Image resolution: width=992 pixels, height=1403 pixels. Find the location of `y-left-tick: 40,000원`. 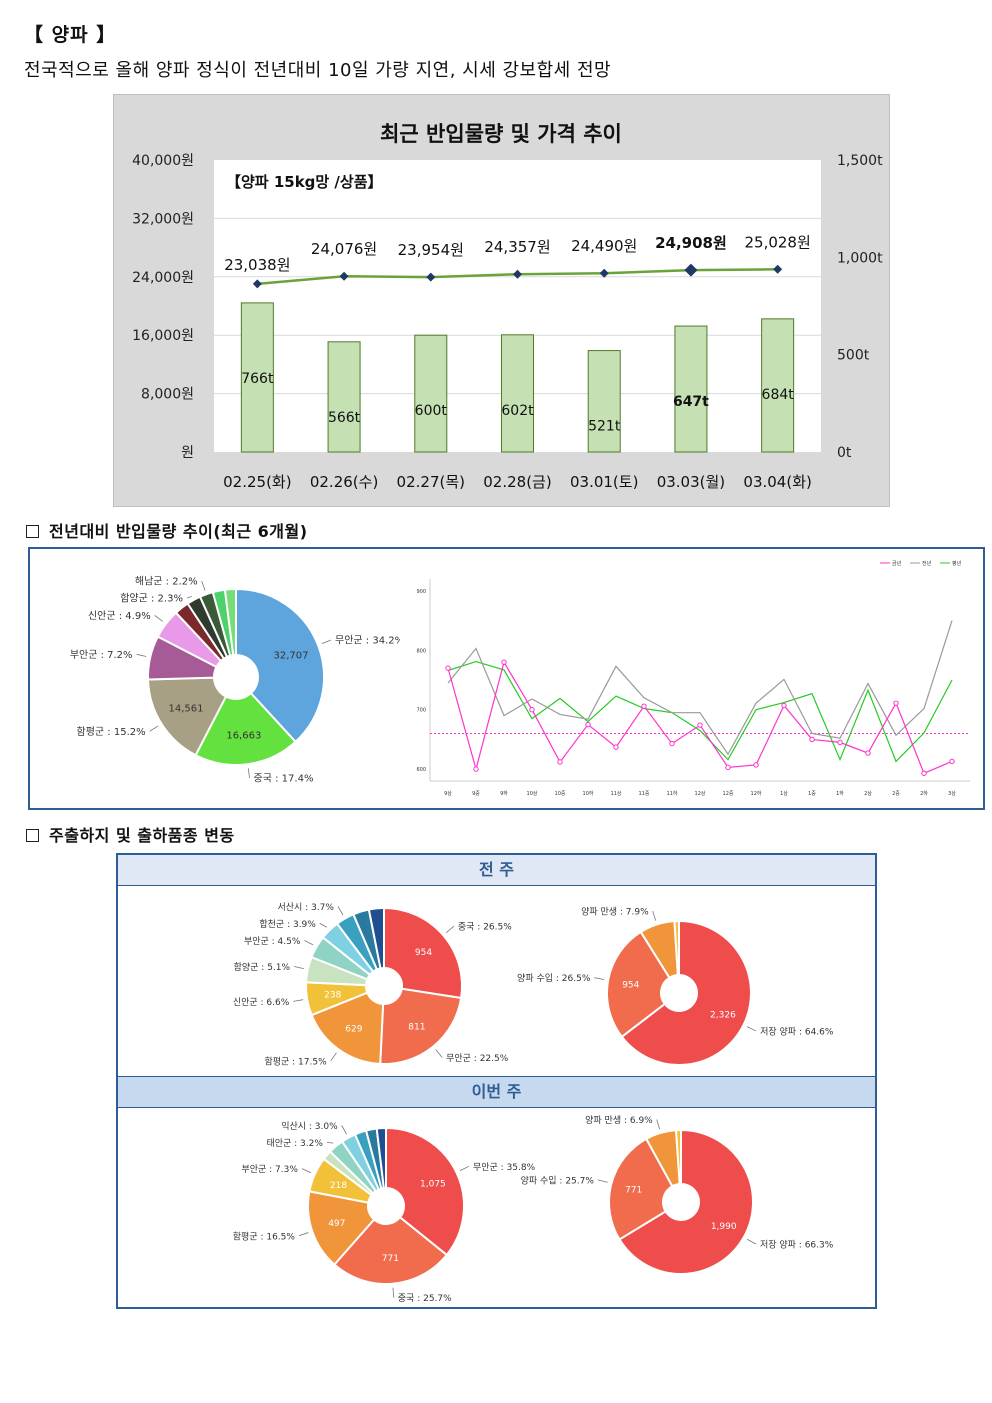

y-left-tick: 40,000원 is located at coordinates (163, 161).